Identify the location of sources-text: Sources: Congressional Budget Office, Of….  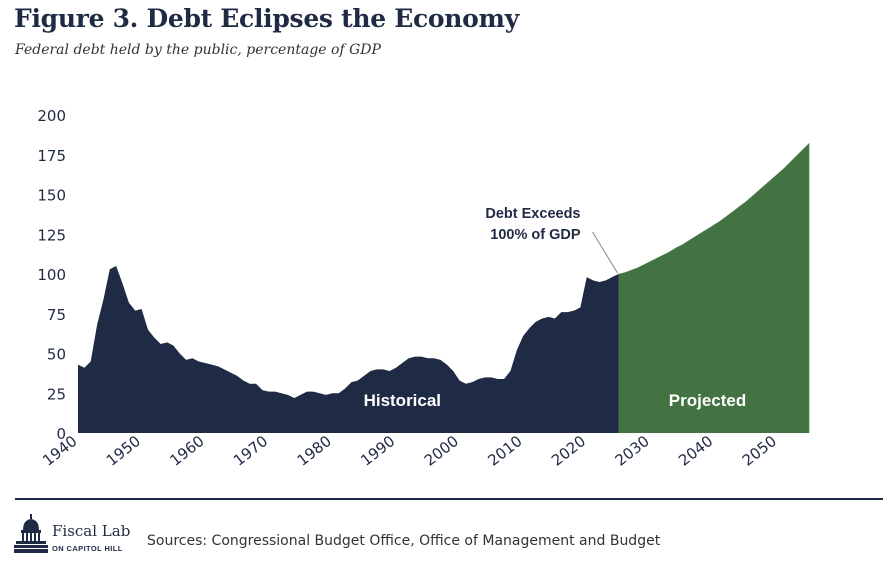
(404, 541).